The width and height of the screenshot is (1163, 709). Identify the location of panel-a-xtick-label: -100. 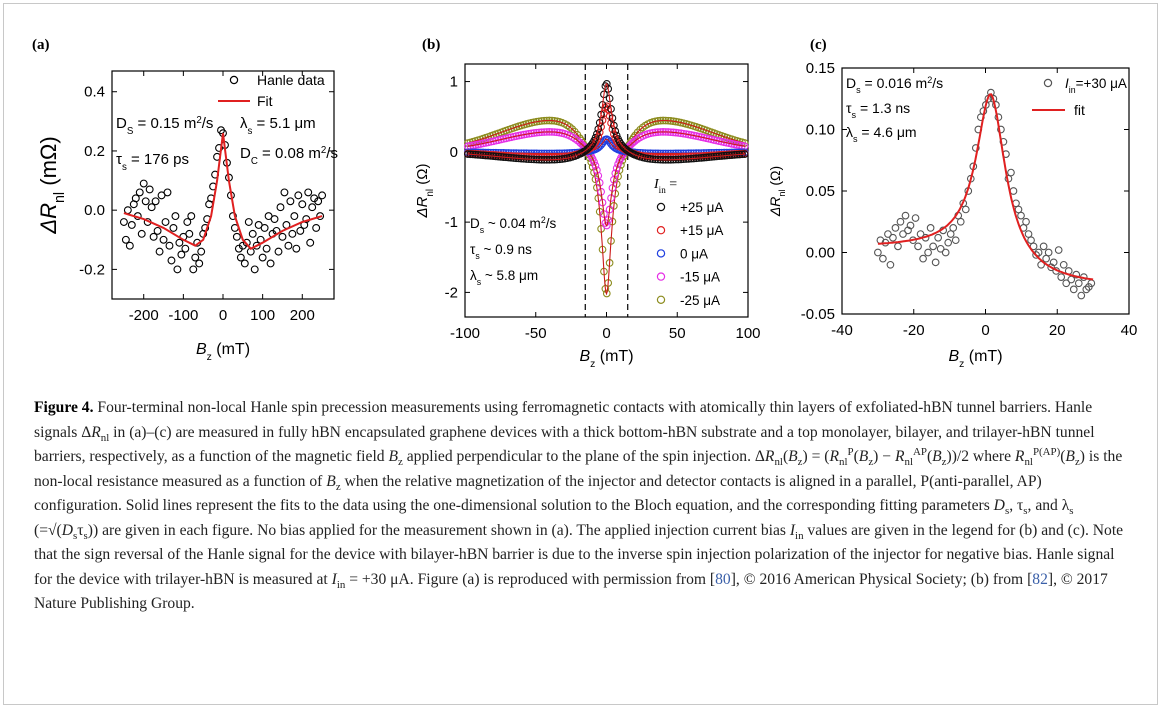
(183, 315).